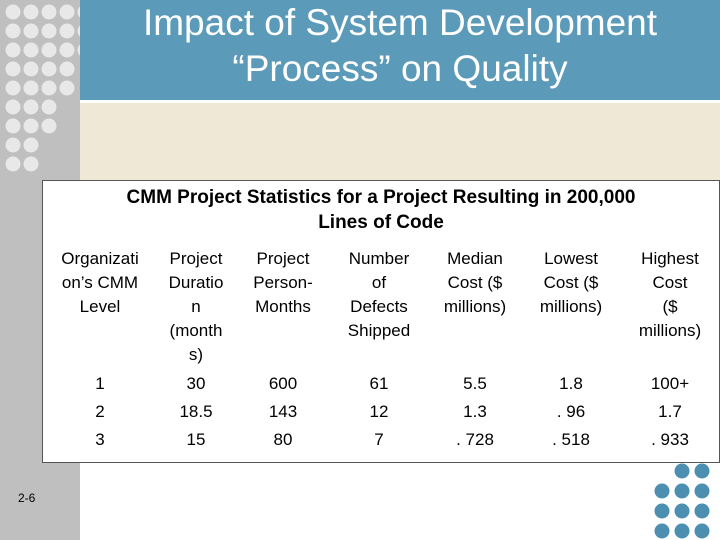 The height and width of the screenshot is (540, 720). Describe the element at coordinates (196, 383) in the screenshot. I see `table-cell: 30` at that location.